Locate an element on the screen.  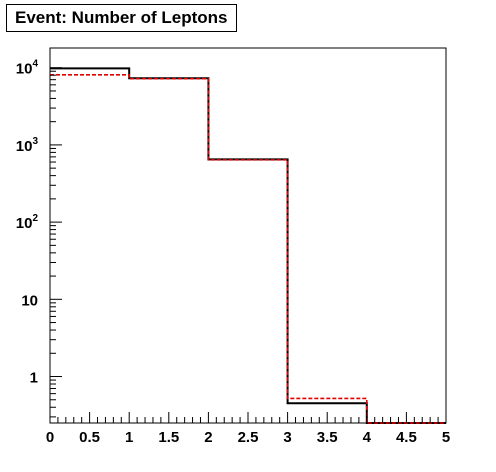
x-axis: 0 0.5 1 1.5 2 2.5 3 3.5 4 4.5 5 is located at coordinates (248, 429).